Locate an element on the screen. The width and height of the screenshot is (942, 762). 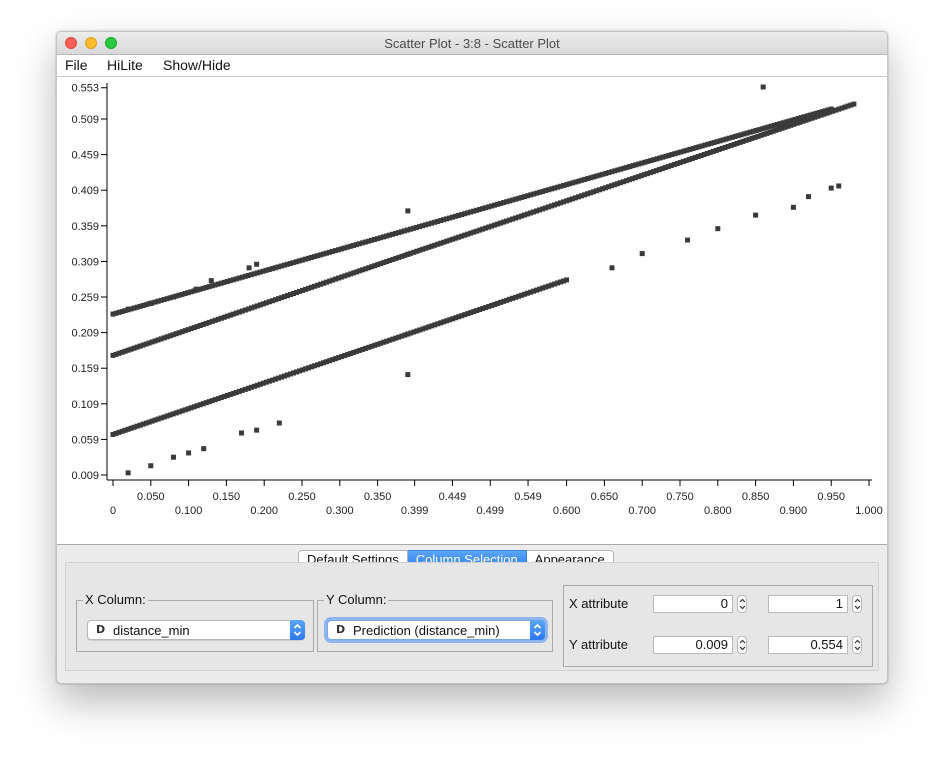
x-attribute-max-stepper is located at coordinates (857, 604).